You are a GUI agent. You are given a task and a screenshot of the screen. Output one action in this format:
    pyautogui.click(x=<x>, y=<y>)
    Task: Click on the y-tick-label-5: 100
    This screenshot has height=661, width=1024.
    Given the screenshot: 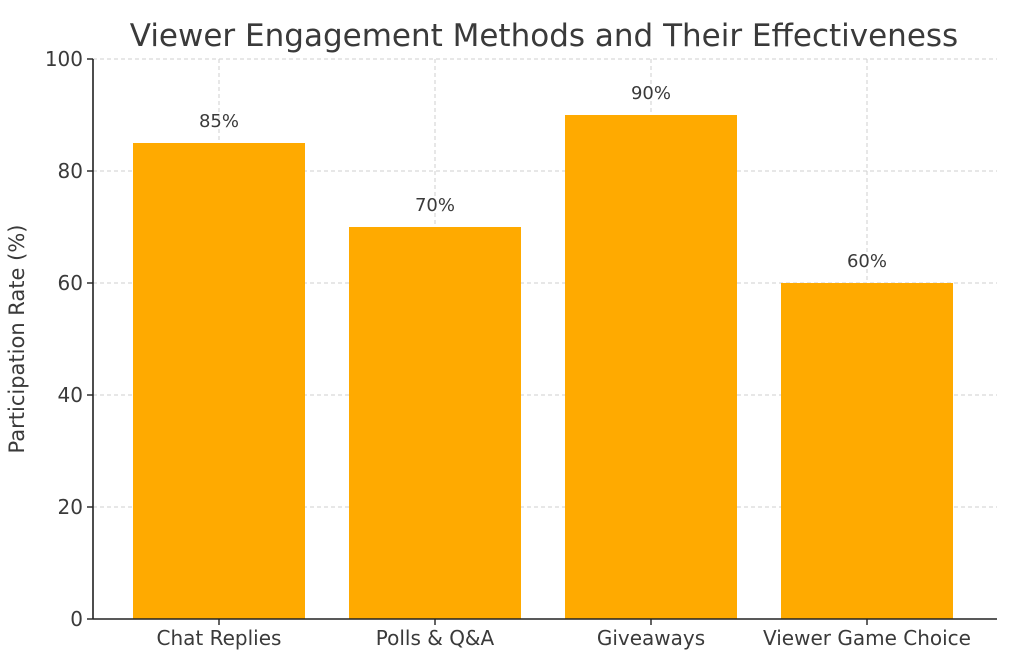 What is the action you would take?
    pyautogui.click(x=64, y=59)
    